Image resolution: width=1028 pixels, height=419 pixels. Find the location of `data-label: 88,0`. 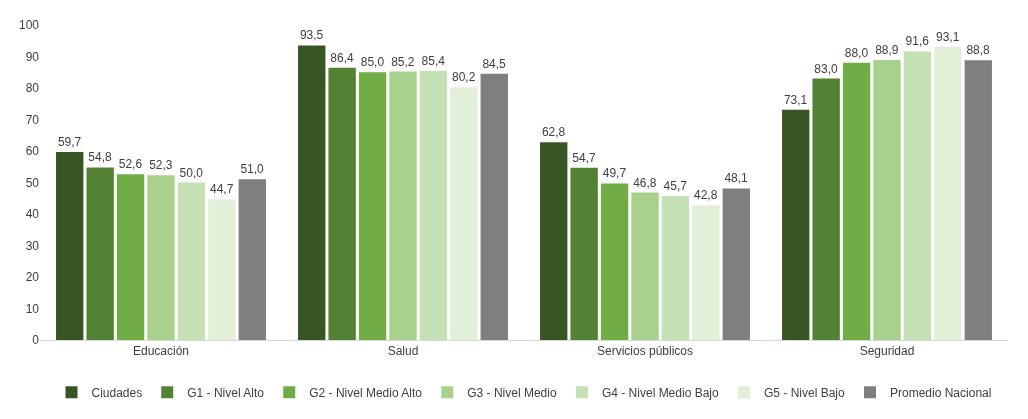

data-label: 88,0 is located at coordinates (856, 52).